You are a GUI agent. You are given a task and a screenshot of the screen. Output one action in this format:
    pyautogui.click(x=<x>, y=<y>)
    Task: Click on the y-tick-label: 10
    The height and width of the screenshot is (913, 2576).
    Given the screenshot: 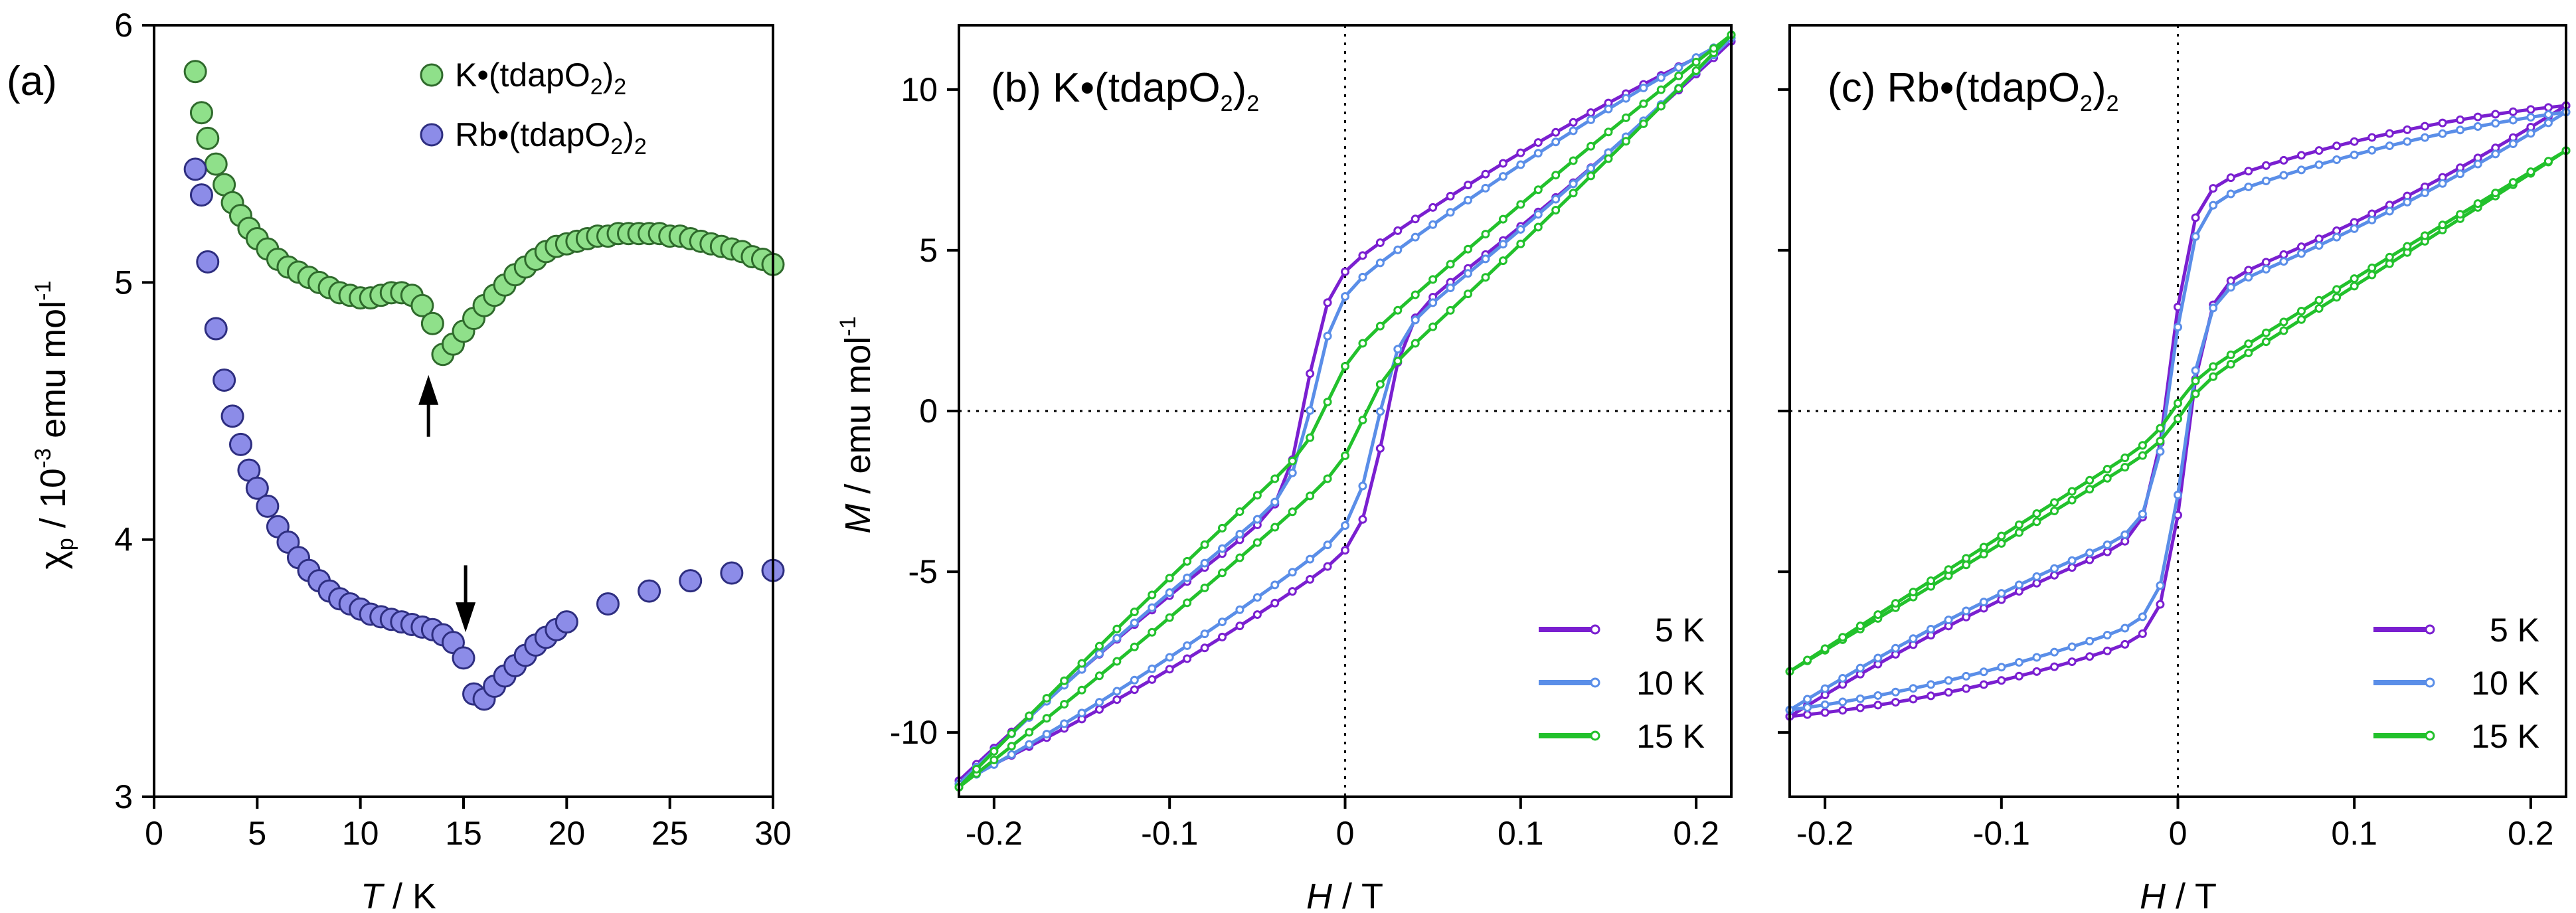 What is the action you would take?
    pyautogui.click(x=919, y=90)
    